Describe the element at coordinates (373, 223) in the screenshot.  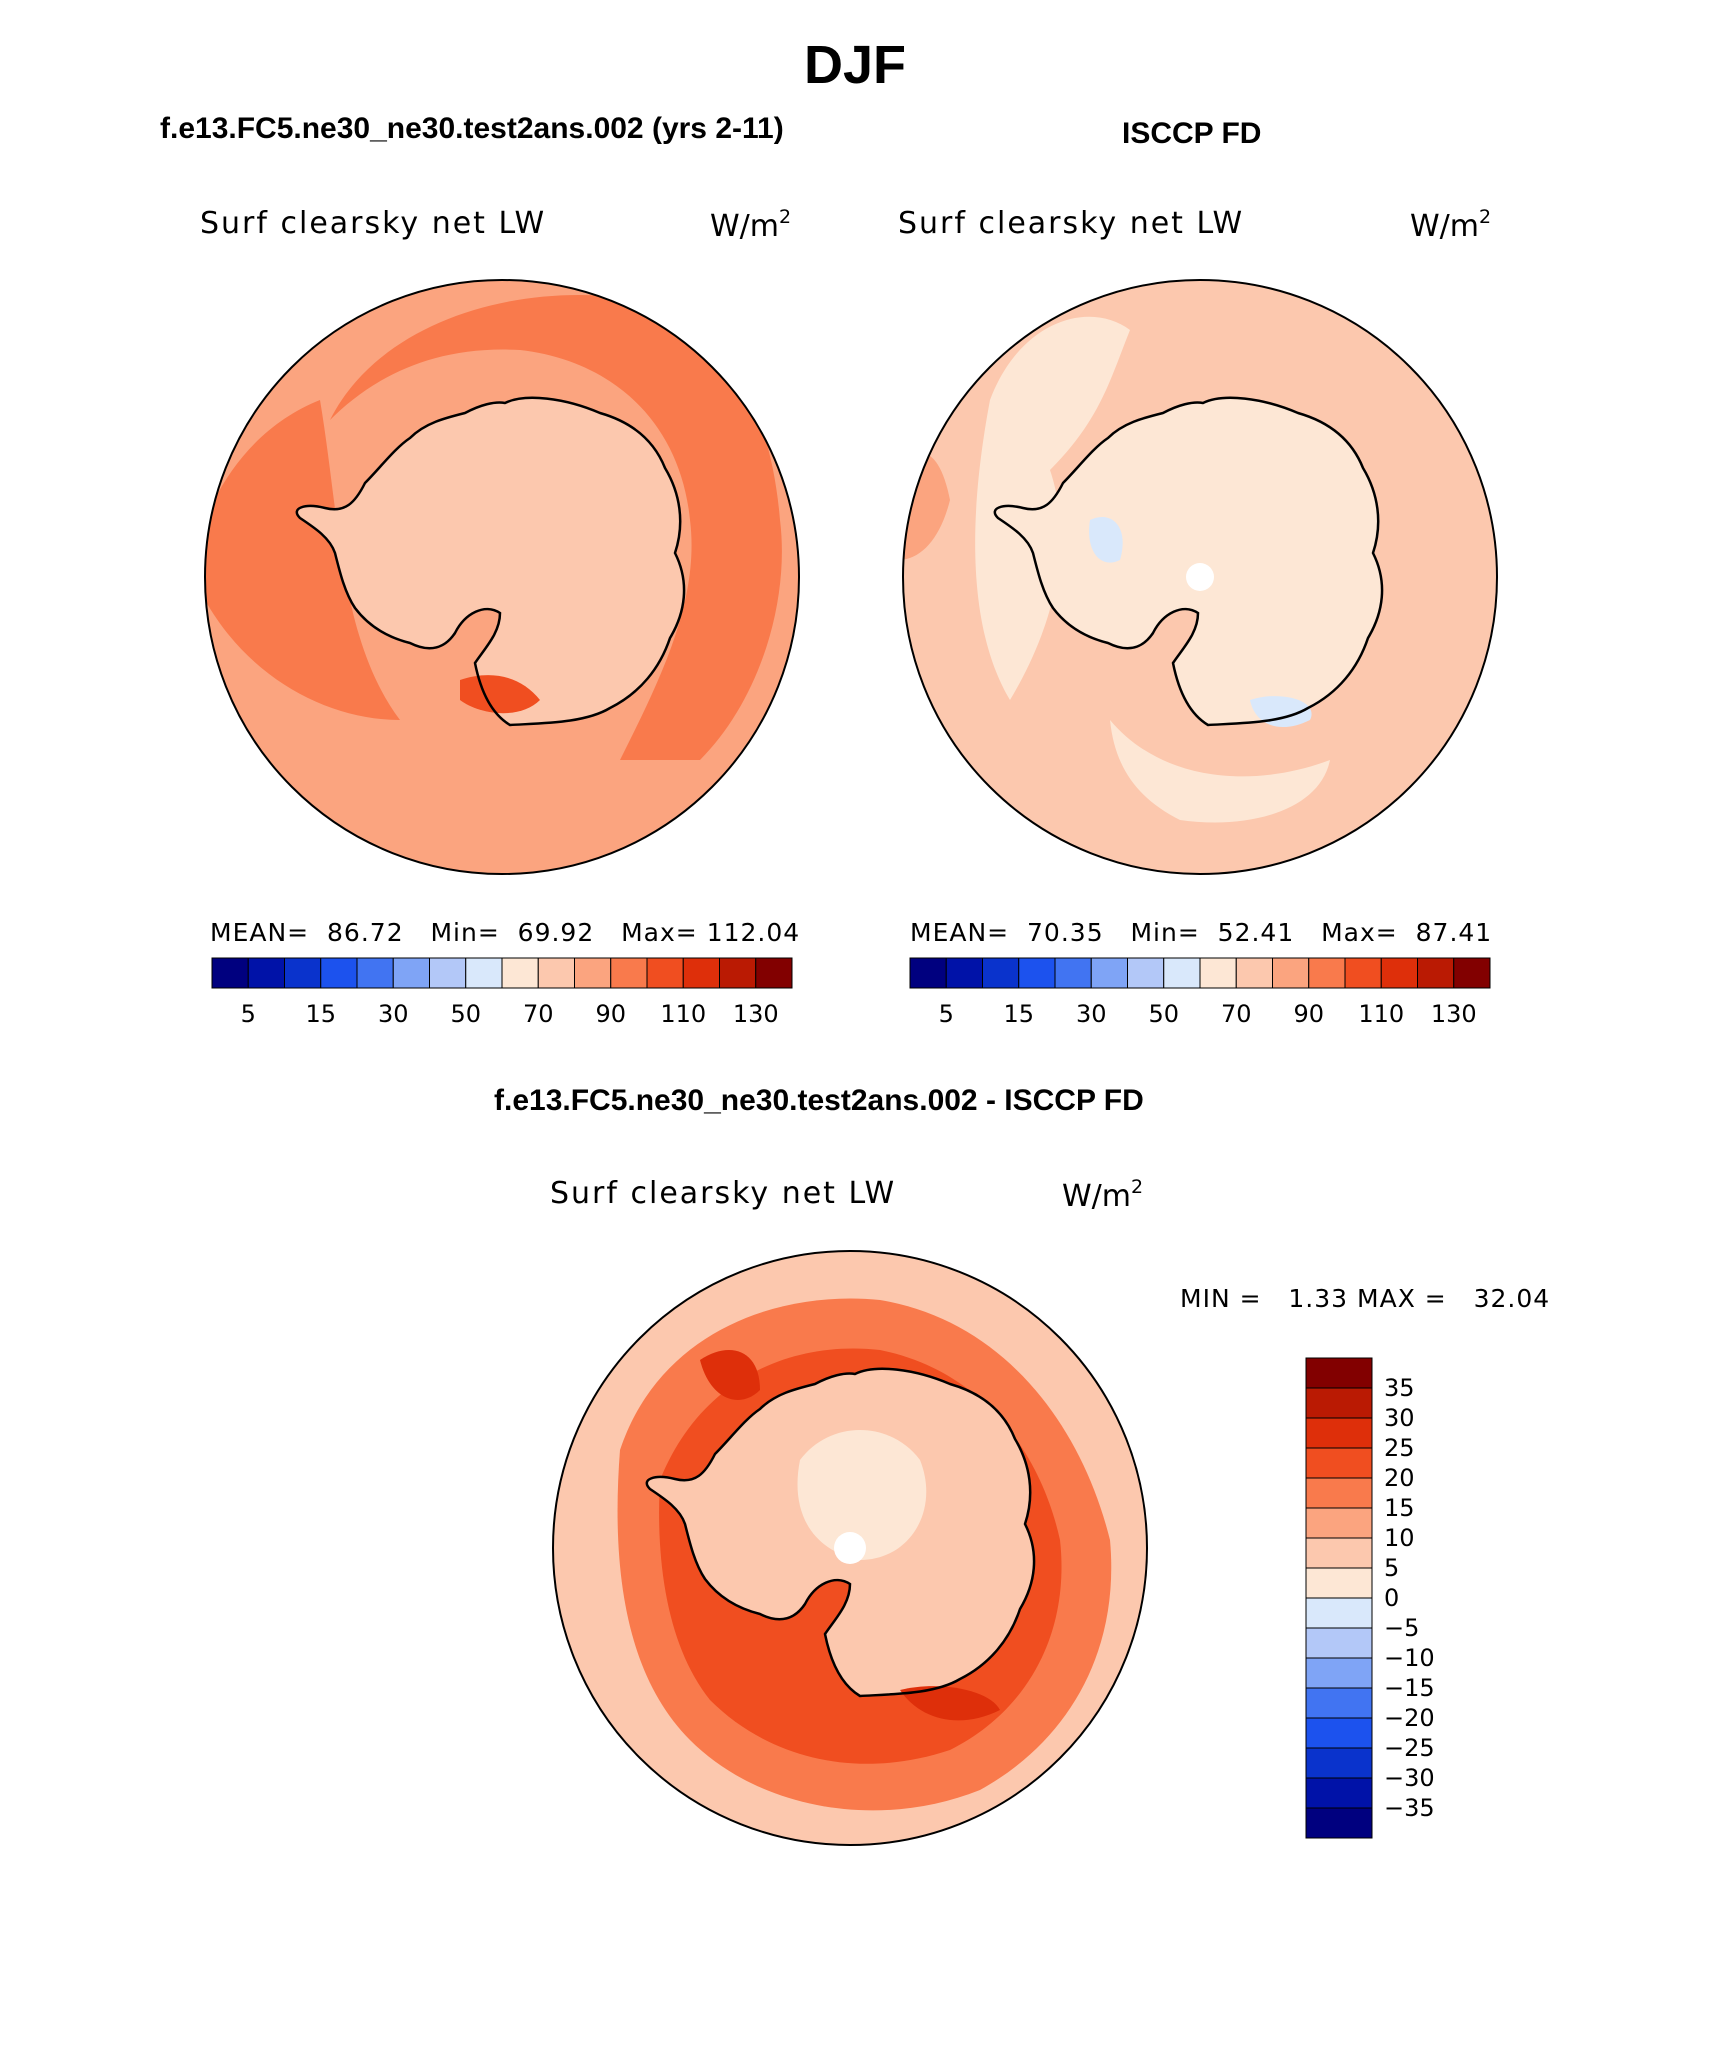
I see `panel1-variable-label: Surf clearsky net LW` at that location.